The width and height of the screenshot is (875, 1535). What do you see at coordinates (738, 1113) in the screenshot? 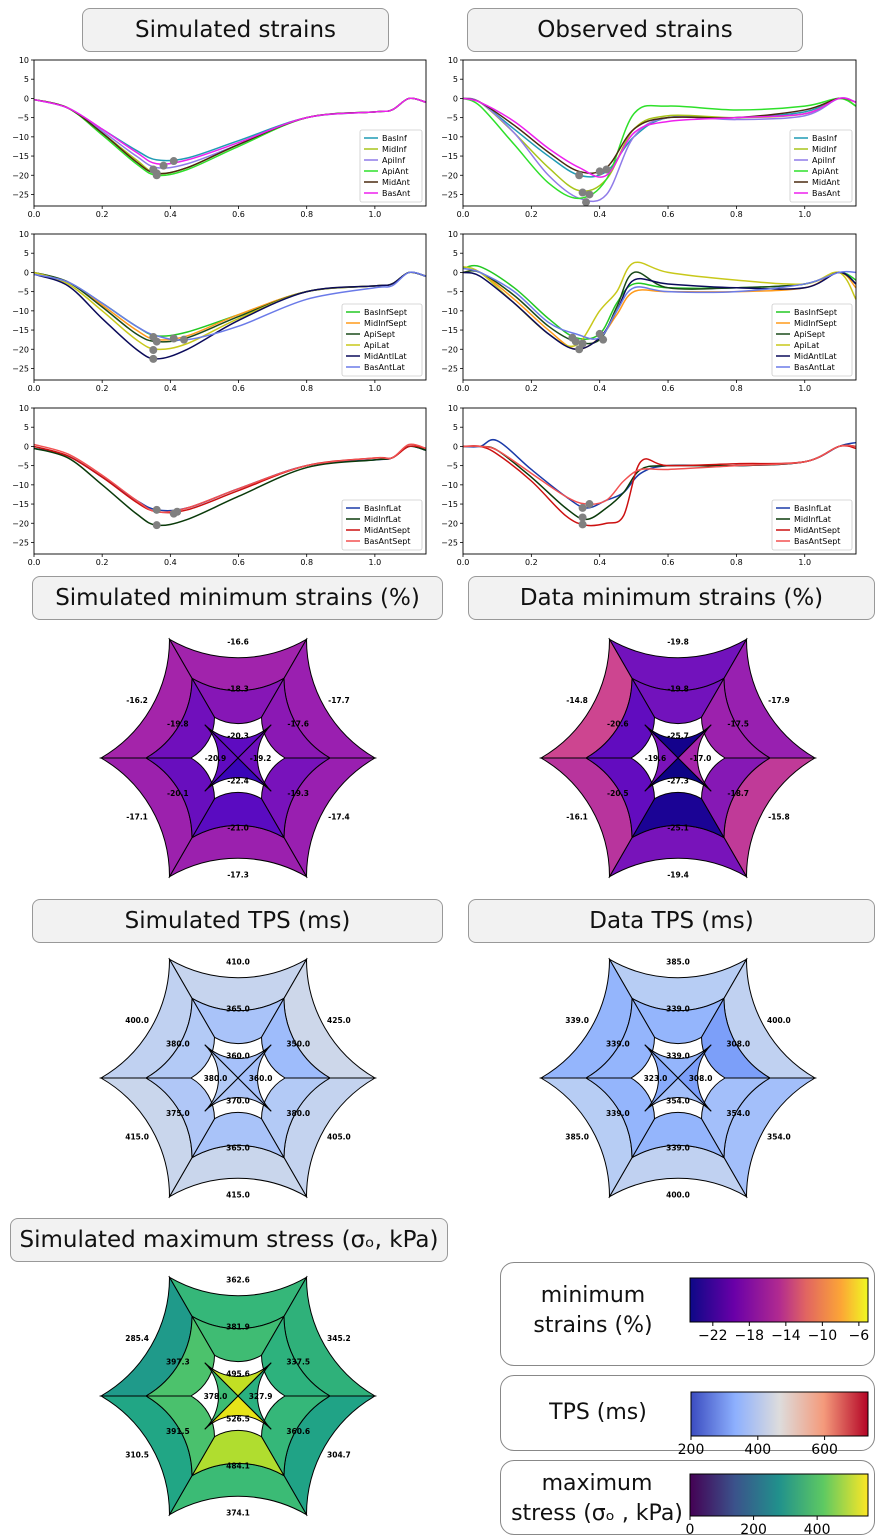
I see `mid-segment-value: 354.0` at bounding box center [738, 1113].